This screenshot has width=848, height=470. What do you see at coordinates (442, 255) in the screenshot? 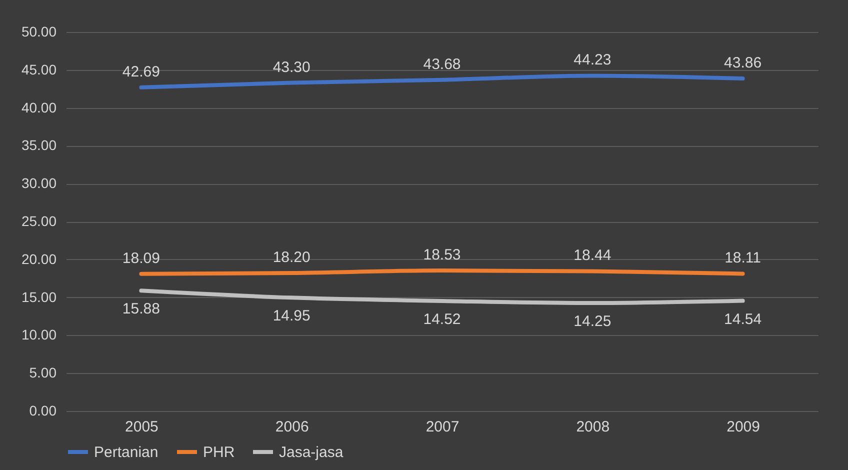
I see `data-label: 18.53` at bounding box center [442, 255].